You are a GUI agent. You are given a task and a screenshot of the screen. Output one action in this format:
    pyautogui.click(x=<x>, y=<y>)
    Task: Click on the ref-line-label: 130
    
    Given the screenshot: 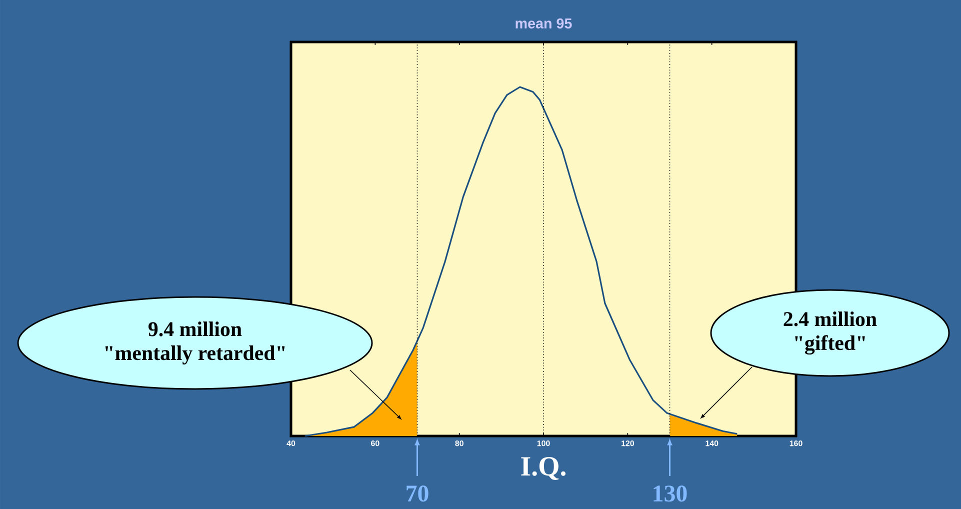 What is the action you would take?
    pyautogui.click(x=670, y=494)
    